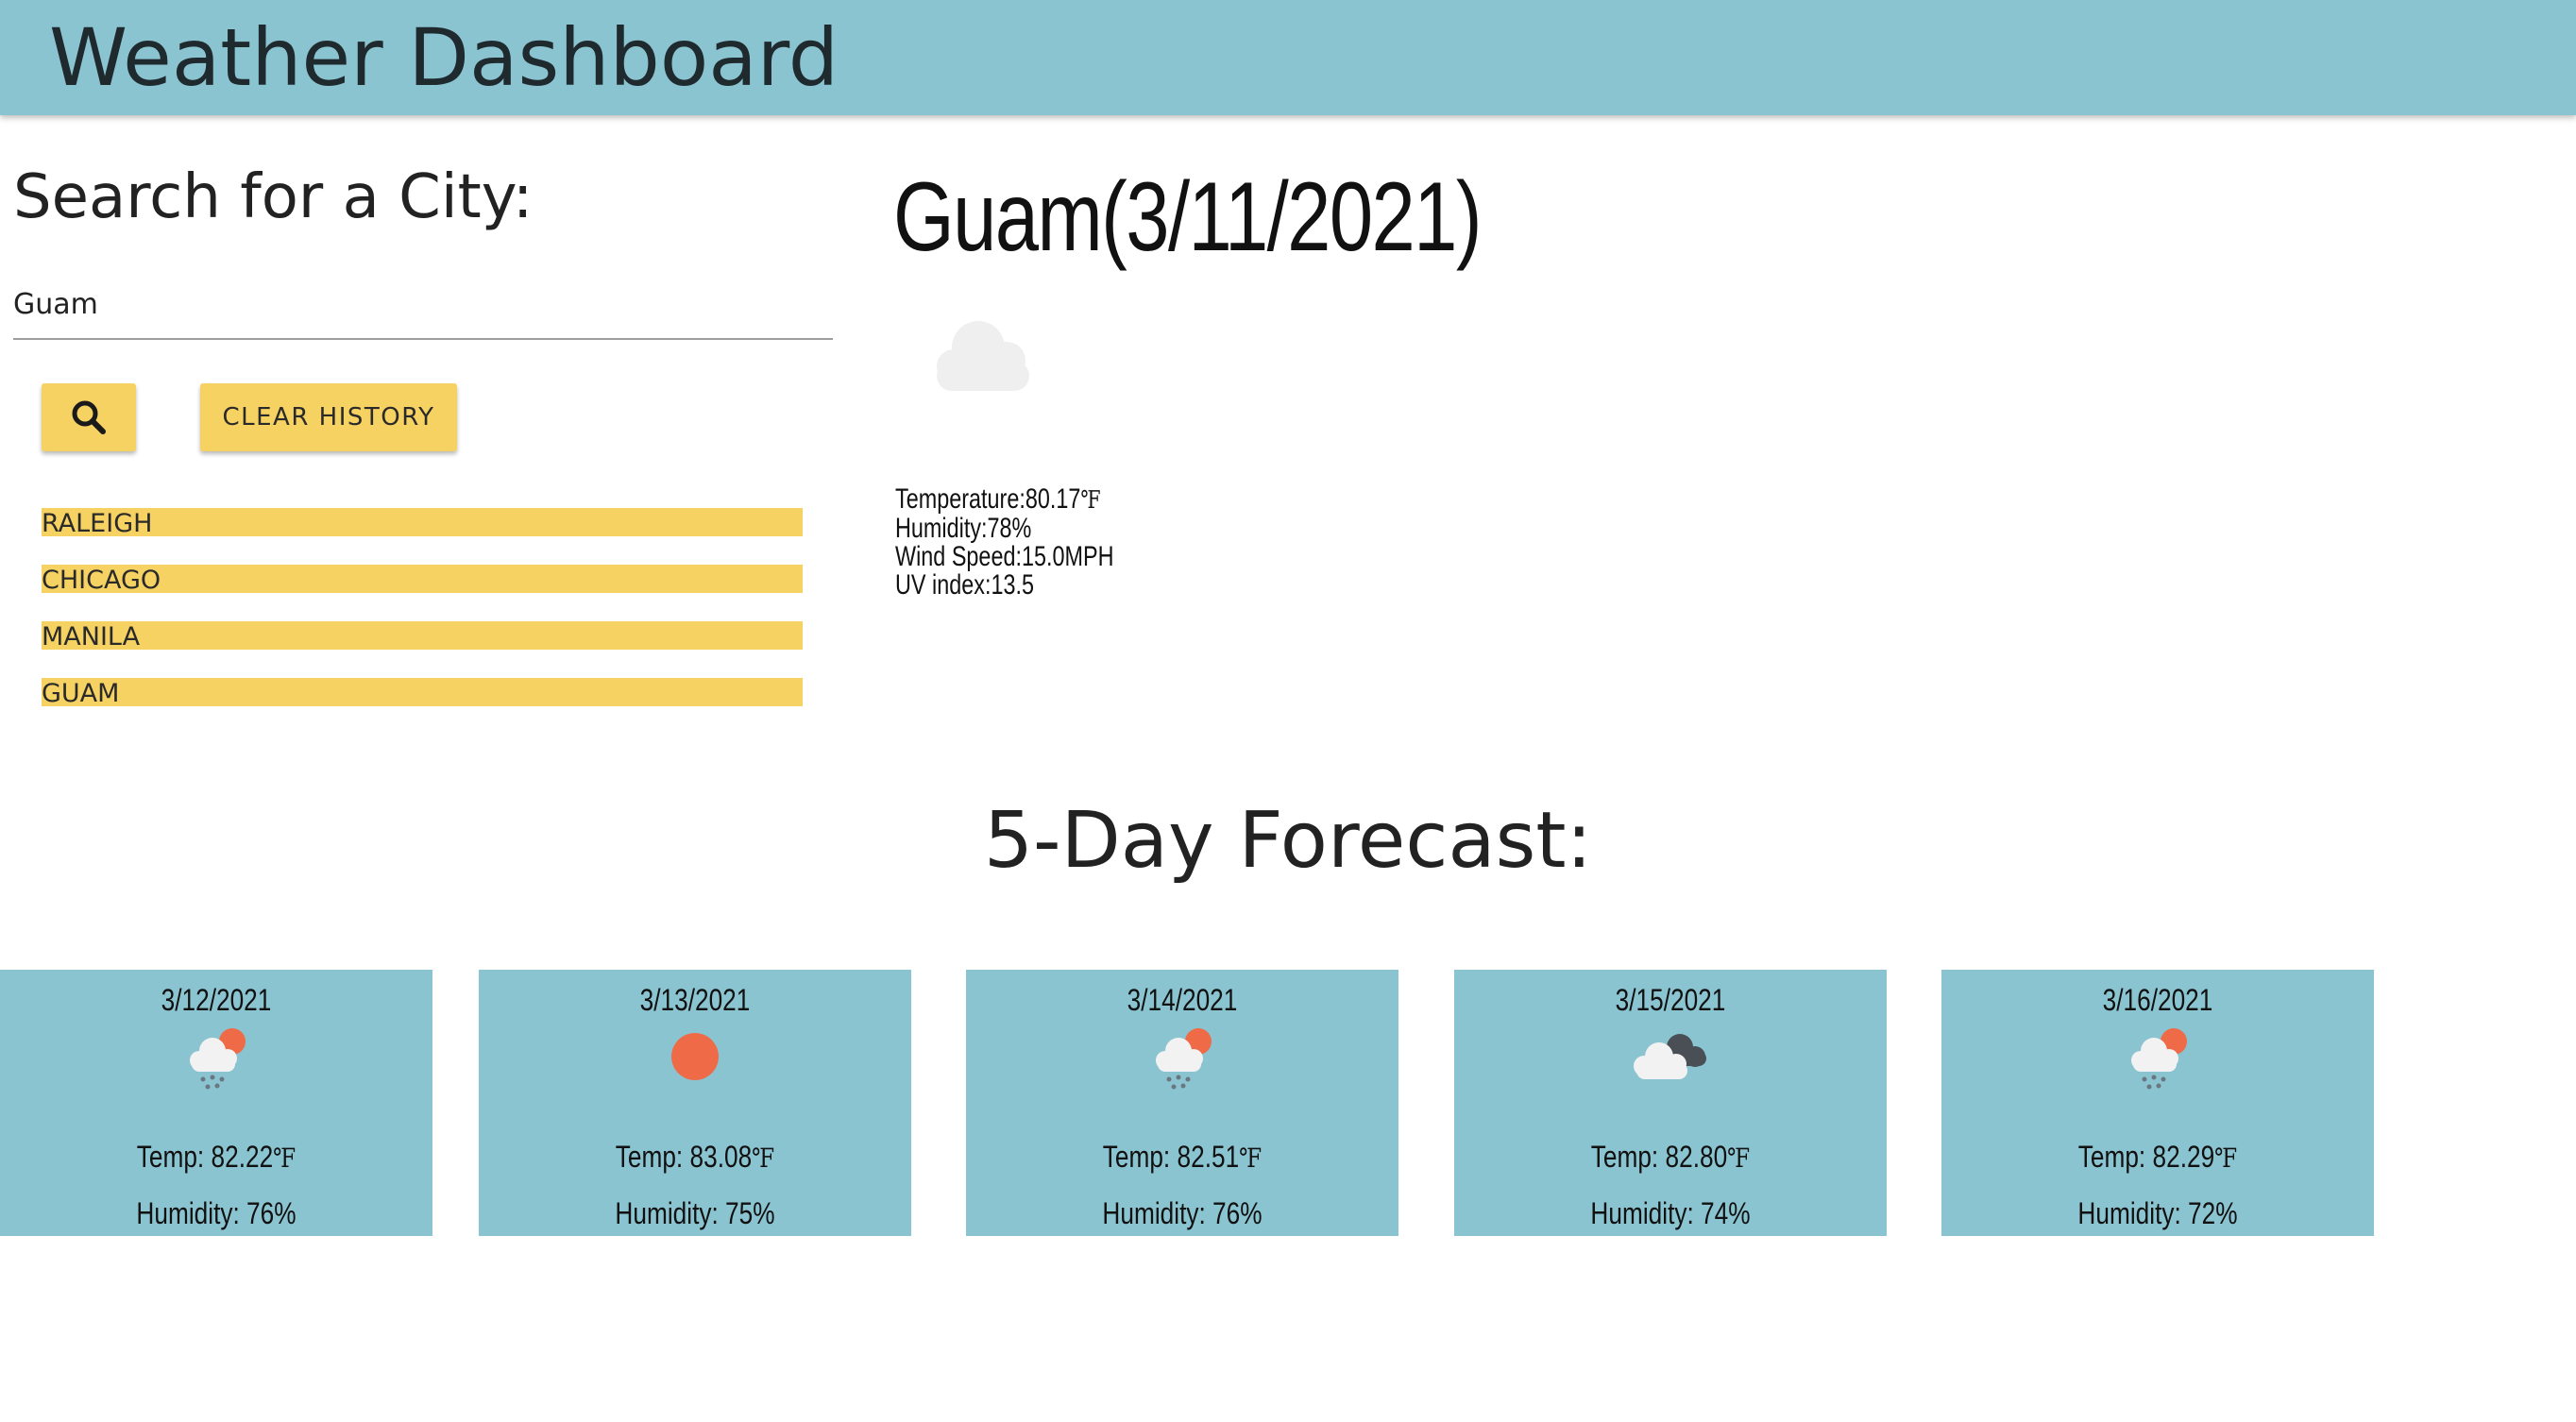 The image size is (2576, 1422). I want to click on city-search-input, so click(423, 305).